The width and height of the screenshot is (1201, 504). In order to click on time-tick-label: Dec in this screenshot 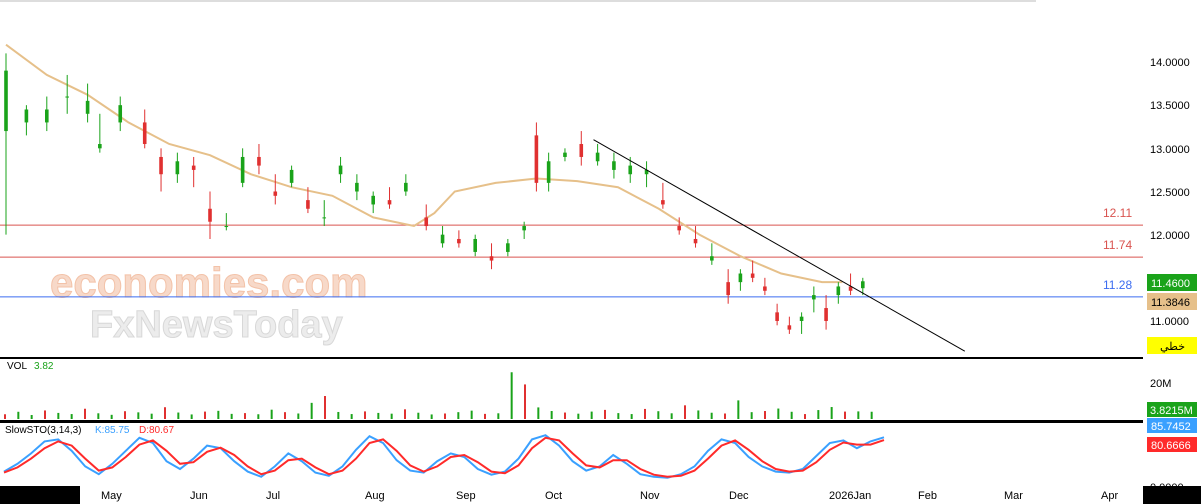, I will do `click(739, 496)`.